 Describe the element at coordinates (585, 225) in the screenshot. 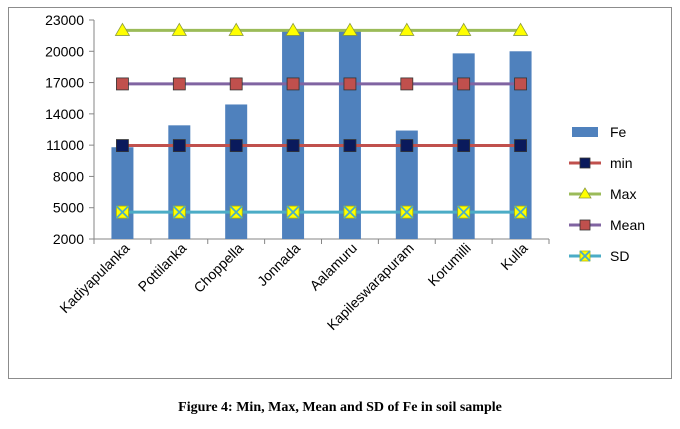

I see `legend-marker-mean` at that location.